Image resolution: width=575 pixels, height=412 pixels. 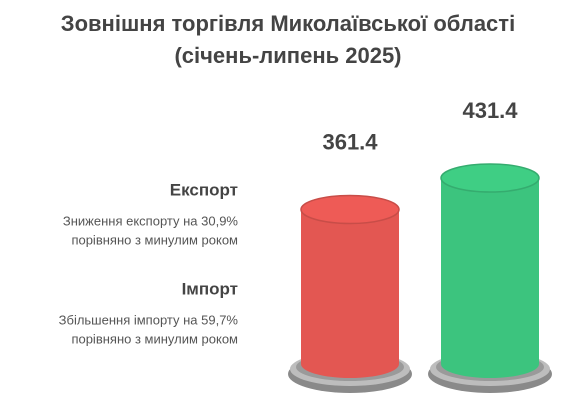 What do you see at coordinates (350, 141) in the screenshot?
I see `value-label: 361.4` at bounding box center [350, 141].